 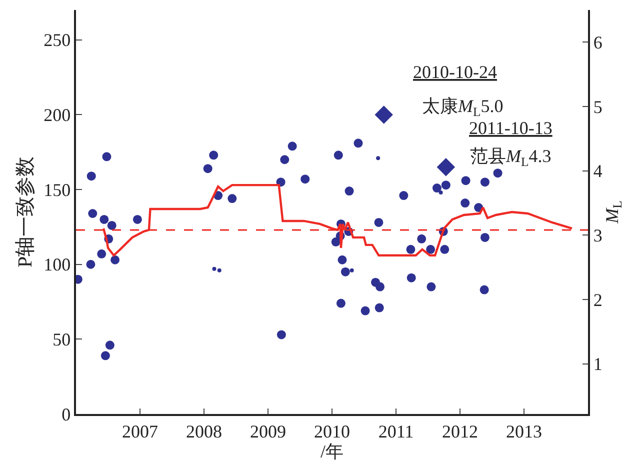 What do you see at coordinates (460, 431) in the screenshot?
I see `x-tick-label: 2012` at bounding box center [460, 431].